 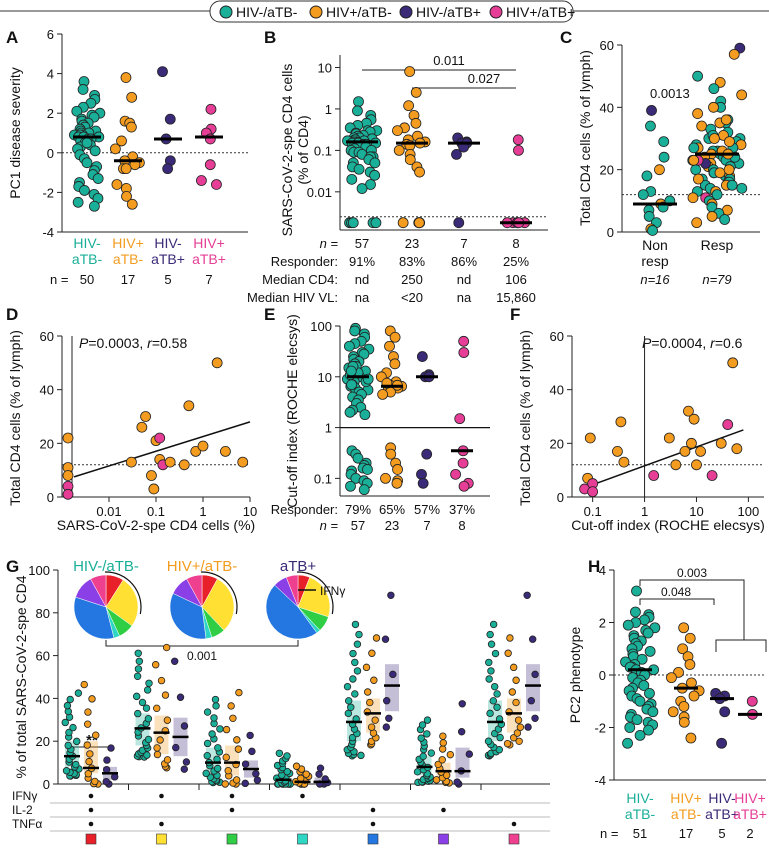 I want to click on b-bracket-label: 0.011, so click(x=449, y=60).